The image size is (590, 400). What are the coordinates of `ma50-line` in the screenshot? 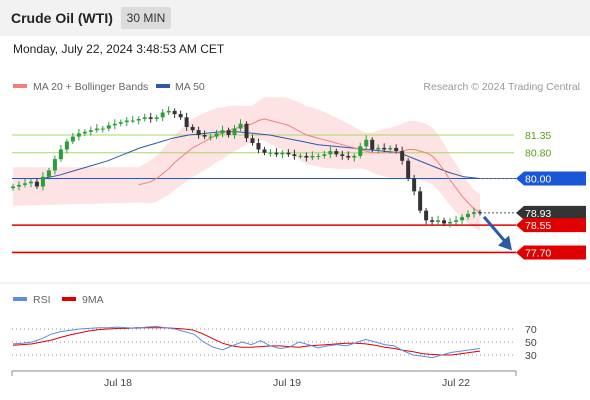 It's located at (261, 155).